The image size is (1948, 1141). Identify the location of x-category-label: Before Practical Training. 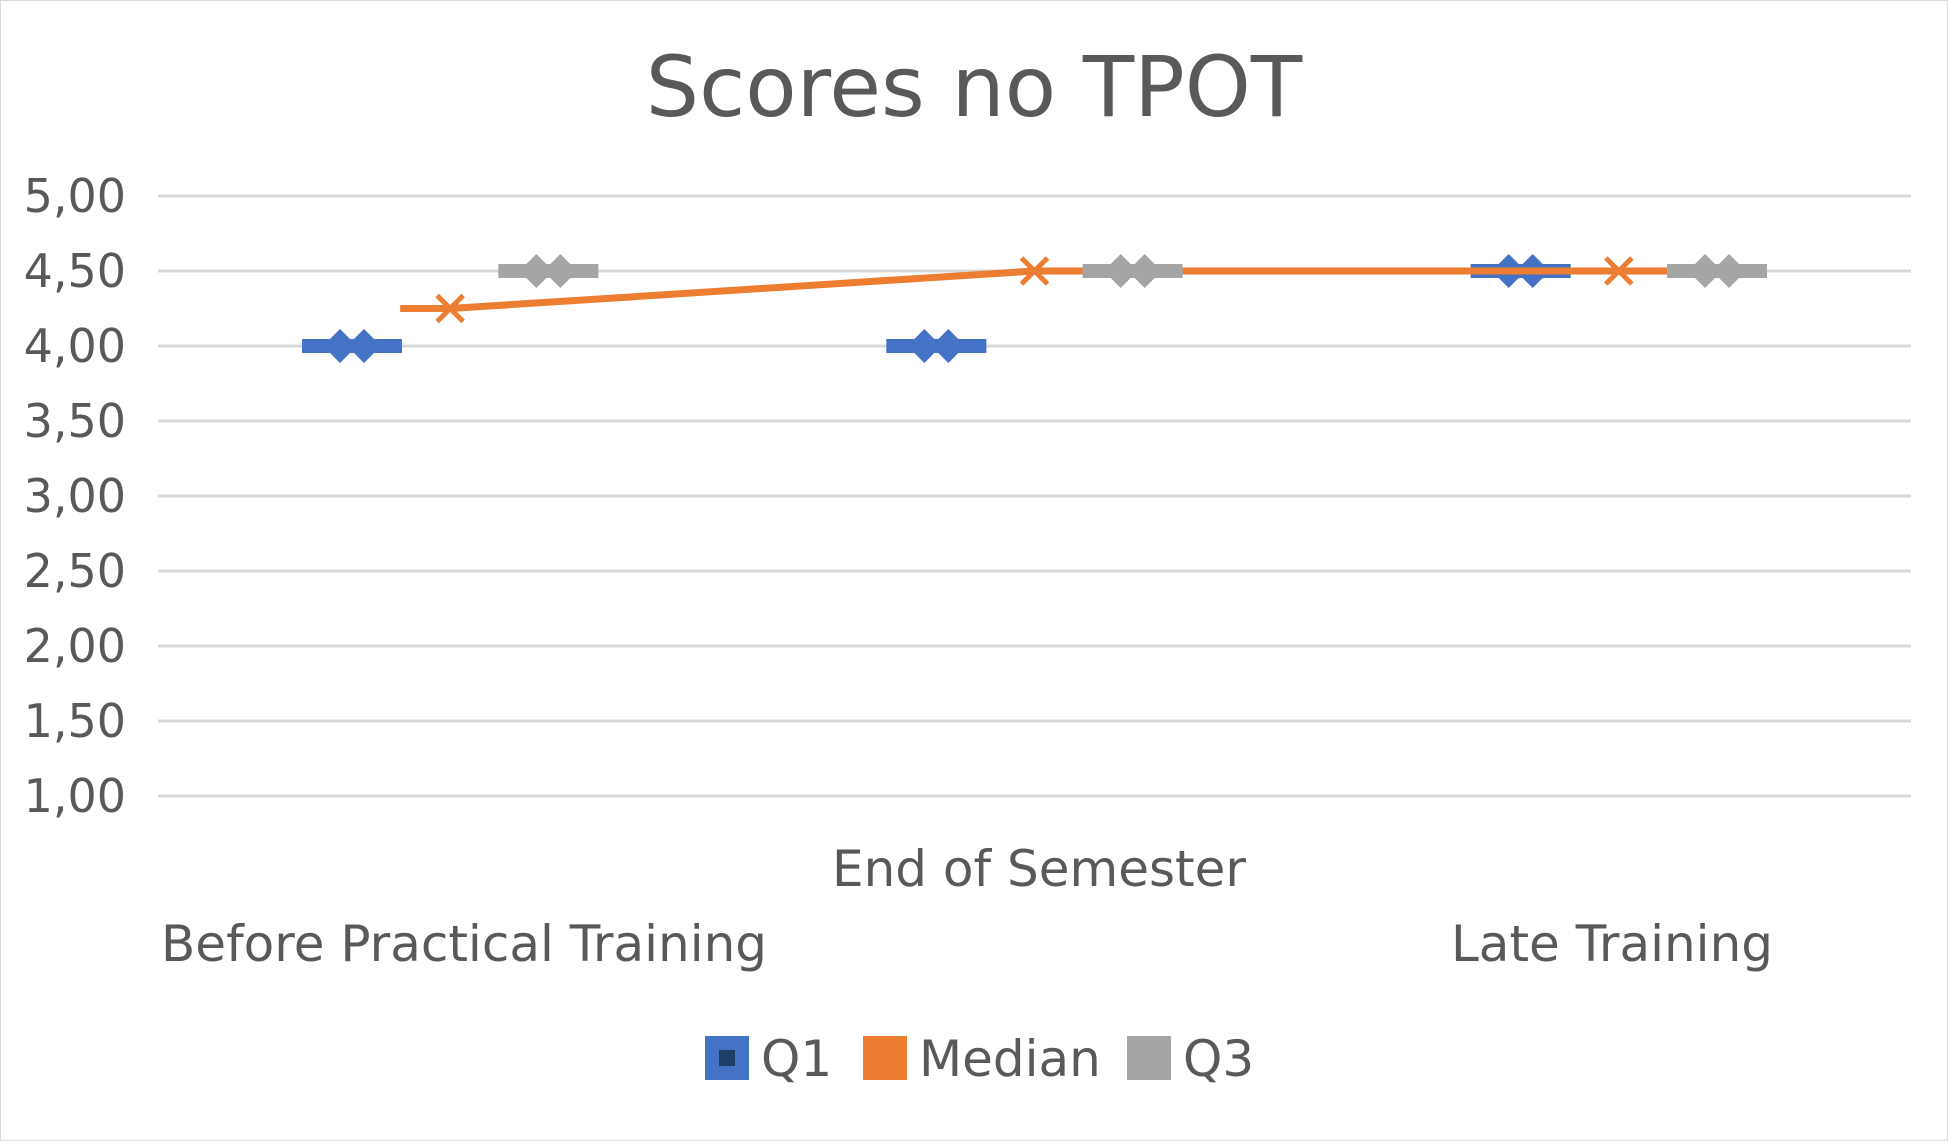
(464, 944).